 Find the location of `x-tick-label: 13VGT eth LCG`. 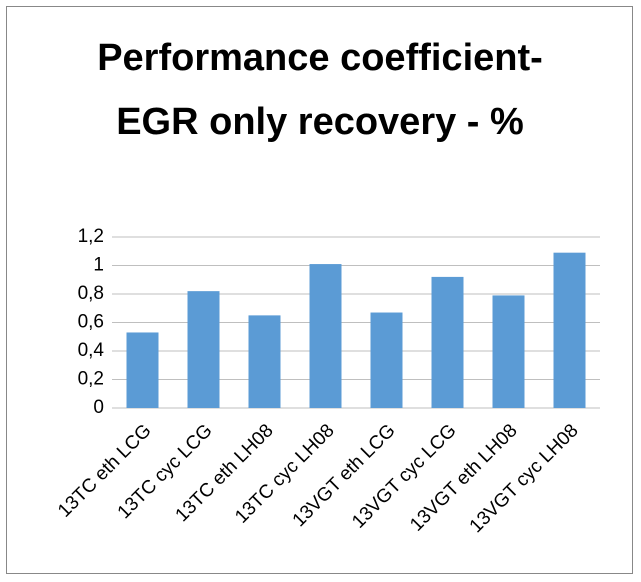

x-tick-label: 13VGT eth LCG is located at coordinates (344, 475).